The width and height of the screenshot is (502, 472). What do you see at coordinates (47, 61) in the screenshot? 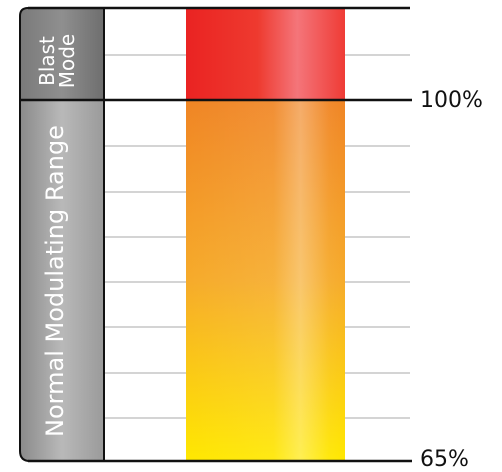
I see `blast-mode-label-line1: Blast` at bounding box center [47, 61].